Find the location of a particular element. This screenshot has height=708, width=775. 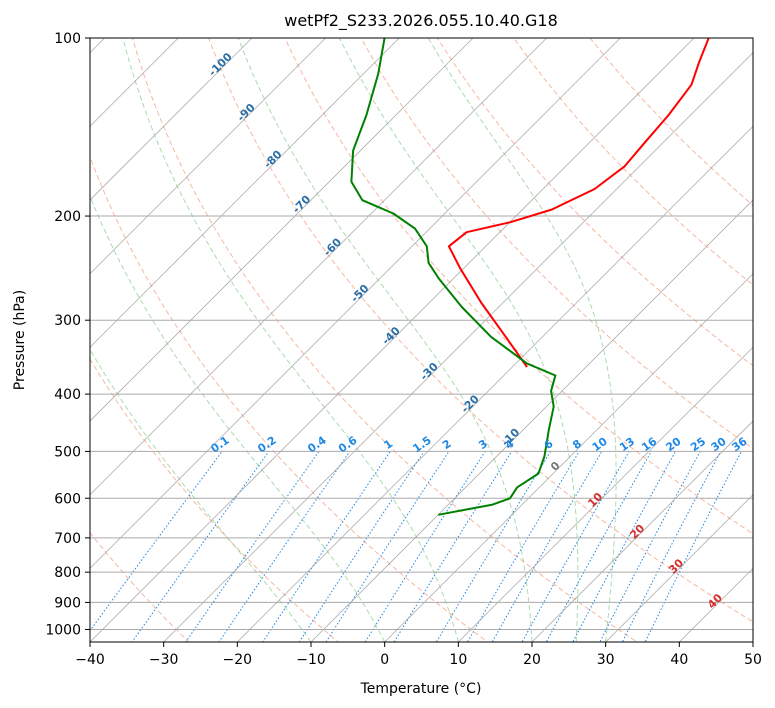

y-tick-label: 200 is located at coordinates (67, 217).